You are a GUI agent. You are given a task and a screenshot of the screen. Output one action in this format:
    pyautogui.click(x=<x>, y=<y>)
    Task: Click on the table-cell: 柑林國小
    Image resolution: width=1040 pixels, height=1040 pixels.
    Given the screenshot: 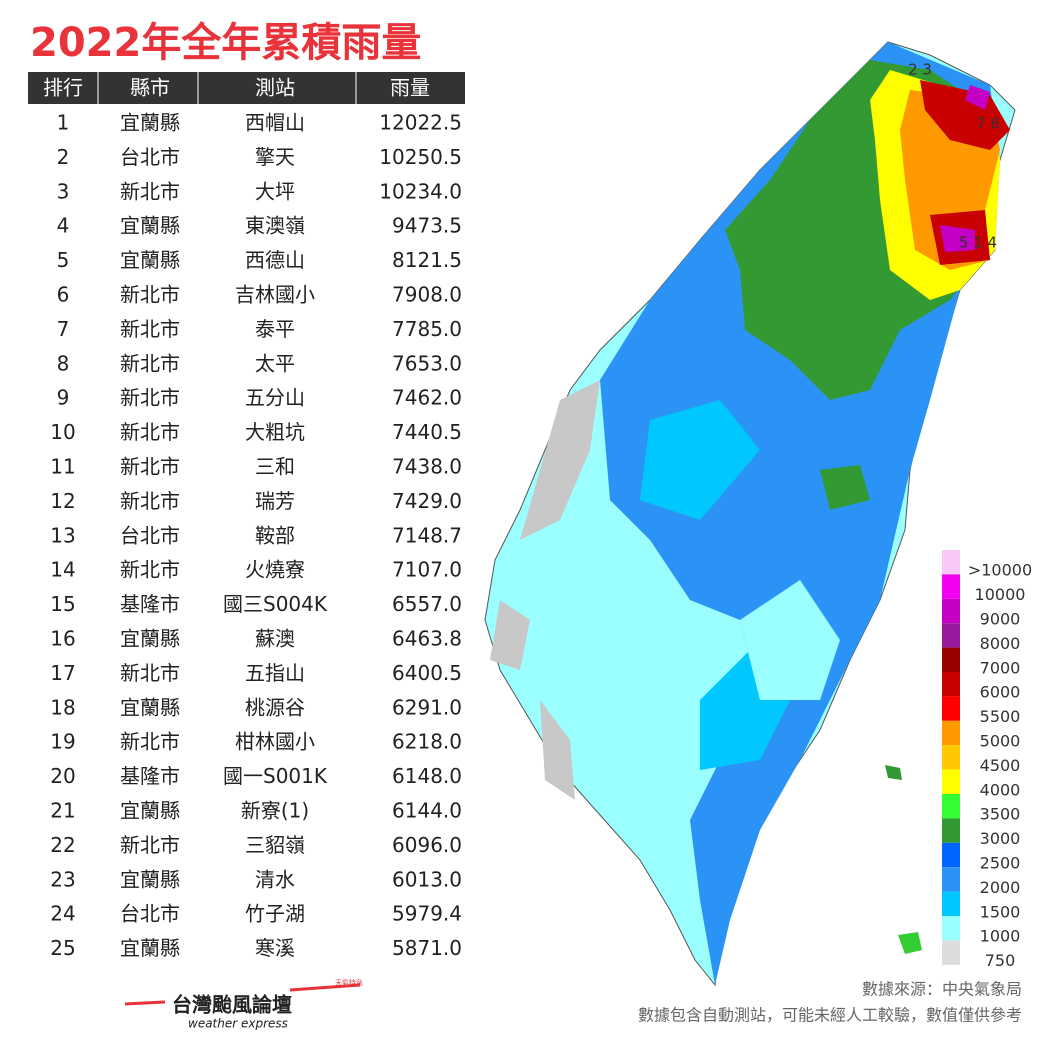 What is the action you would take?
    pyautogui.click(x=275, y=742)
    